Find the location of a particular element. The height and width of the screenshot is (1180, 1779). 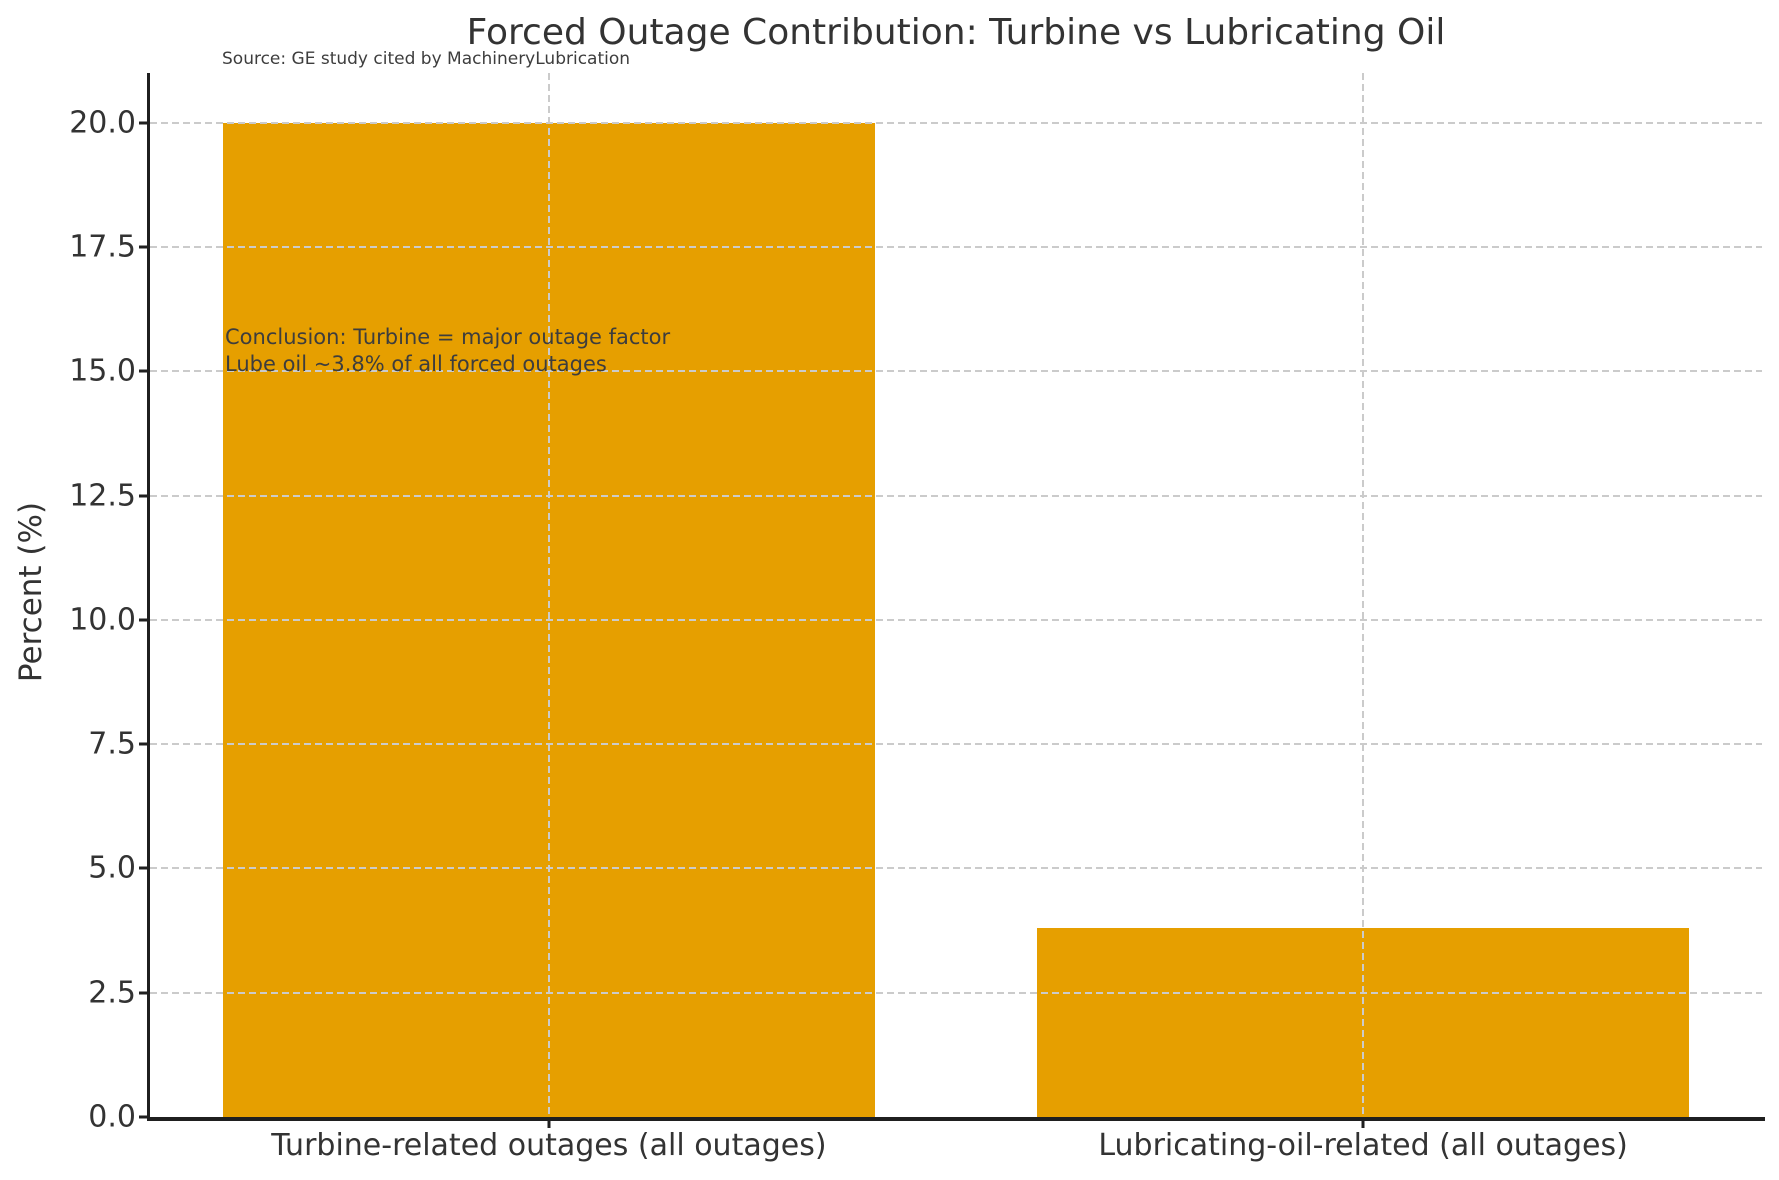

y-tick-label: 10.0 is located at coordinates (102, 620).